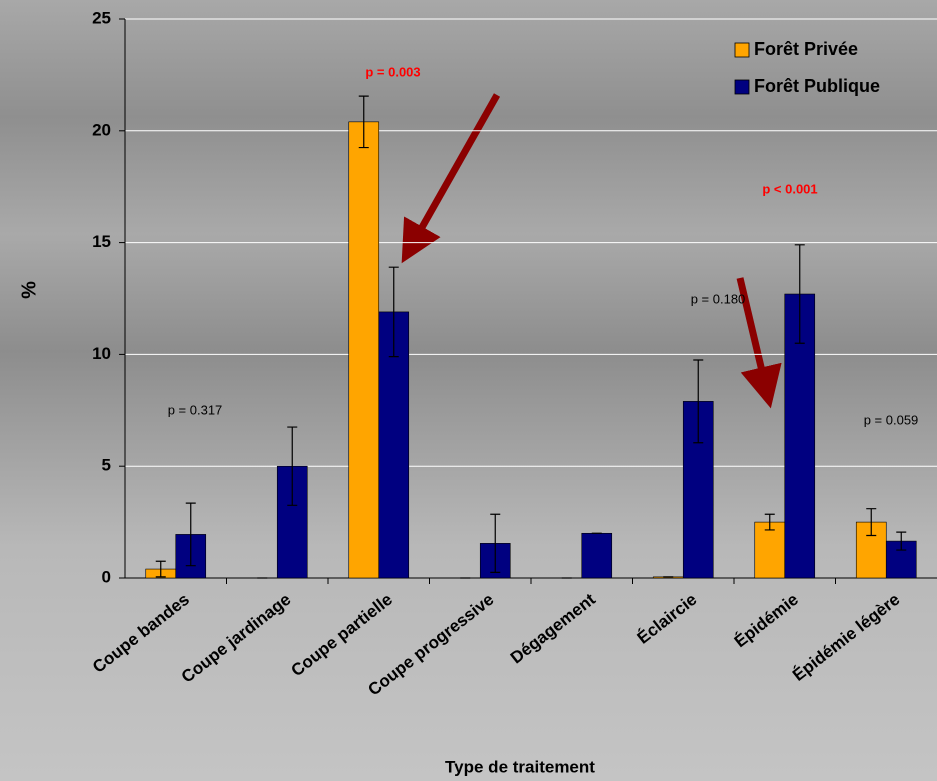 This screenshot has width=937, height=781. Describe the element at coordinates (101, 353) in the screenshot. I see `y-tick-label: 10` at that location.